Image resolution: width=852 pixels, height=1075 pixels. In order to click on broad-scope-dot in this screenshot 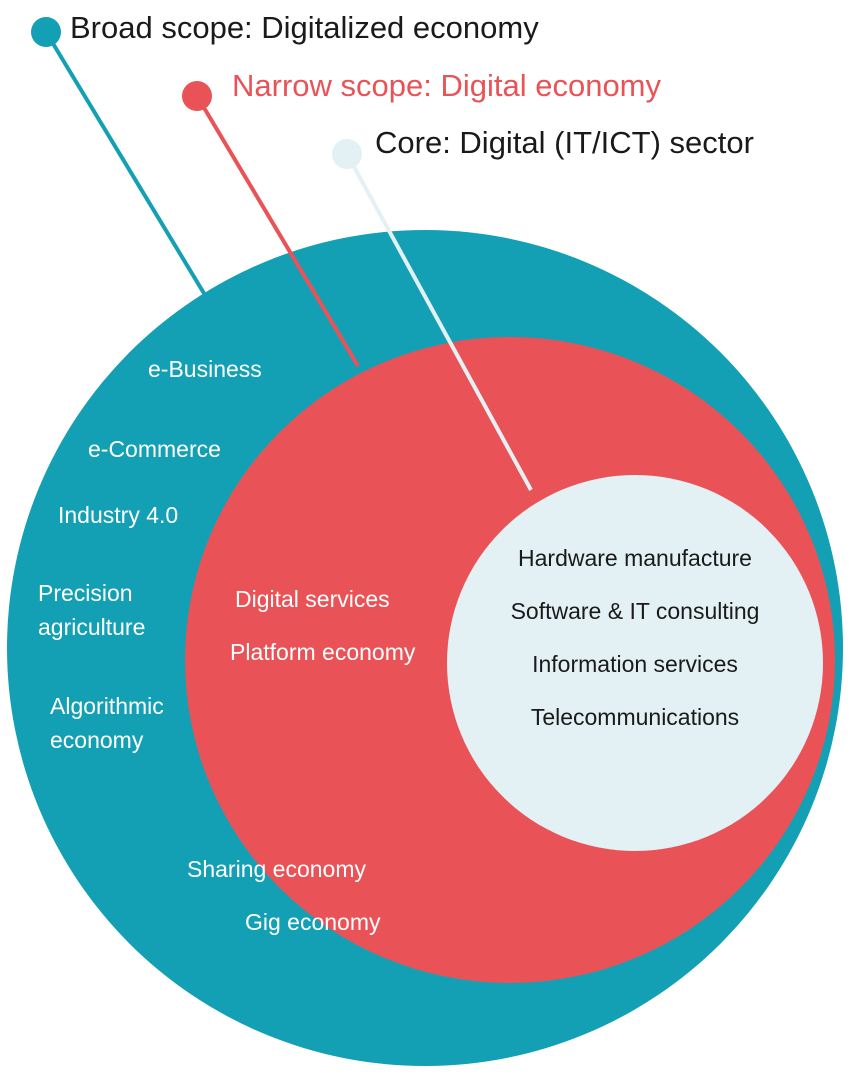, I will do `click(46, 32)`.